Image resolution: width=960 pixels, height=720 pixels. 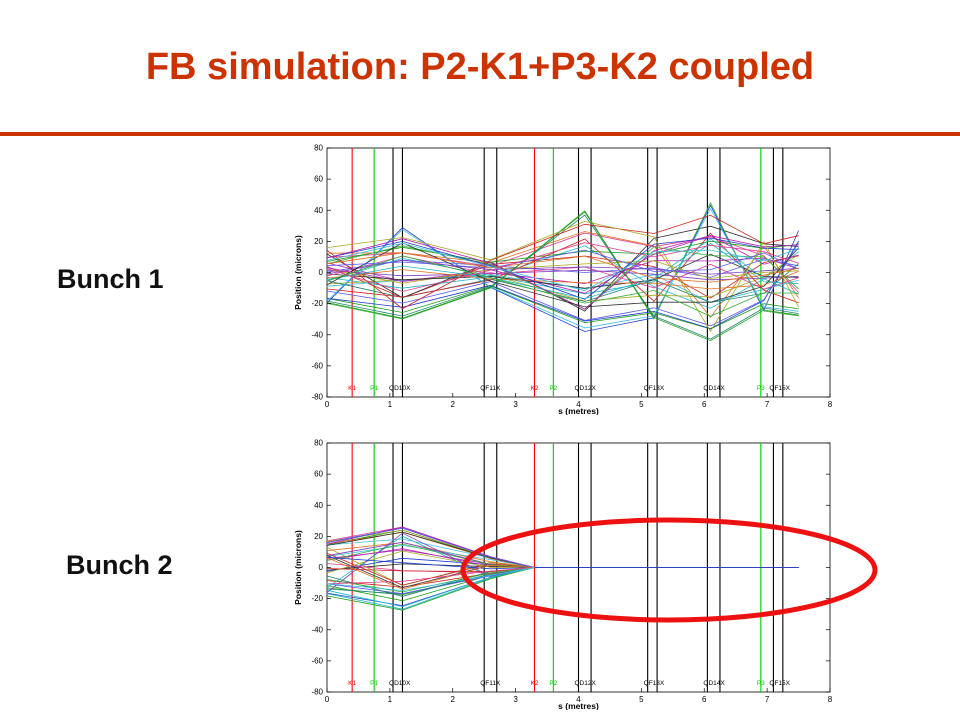 I want to click on bunch-2-label: Bunch 2, so click(x=119, y=565).